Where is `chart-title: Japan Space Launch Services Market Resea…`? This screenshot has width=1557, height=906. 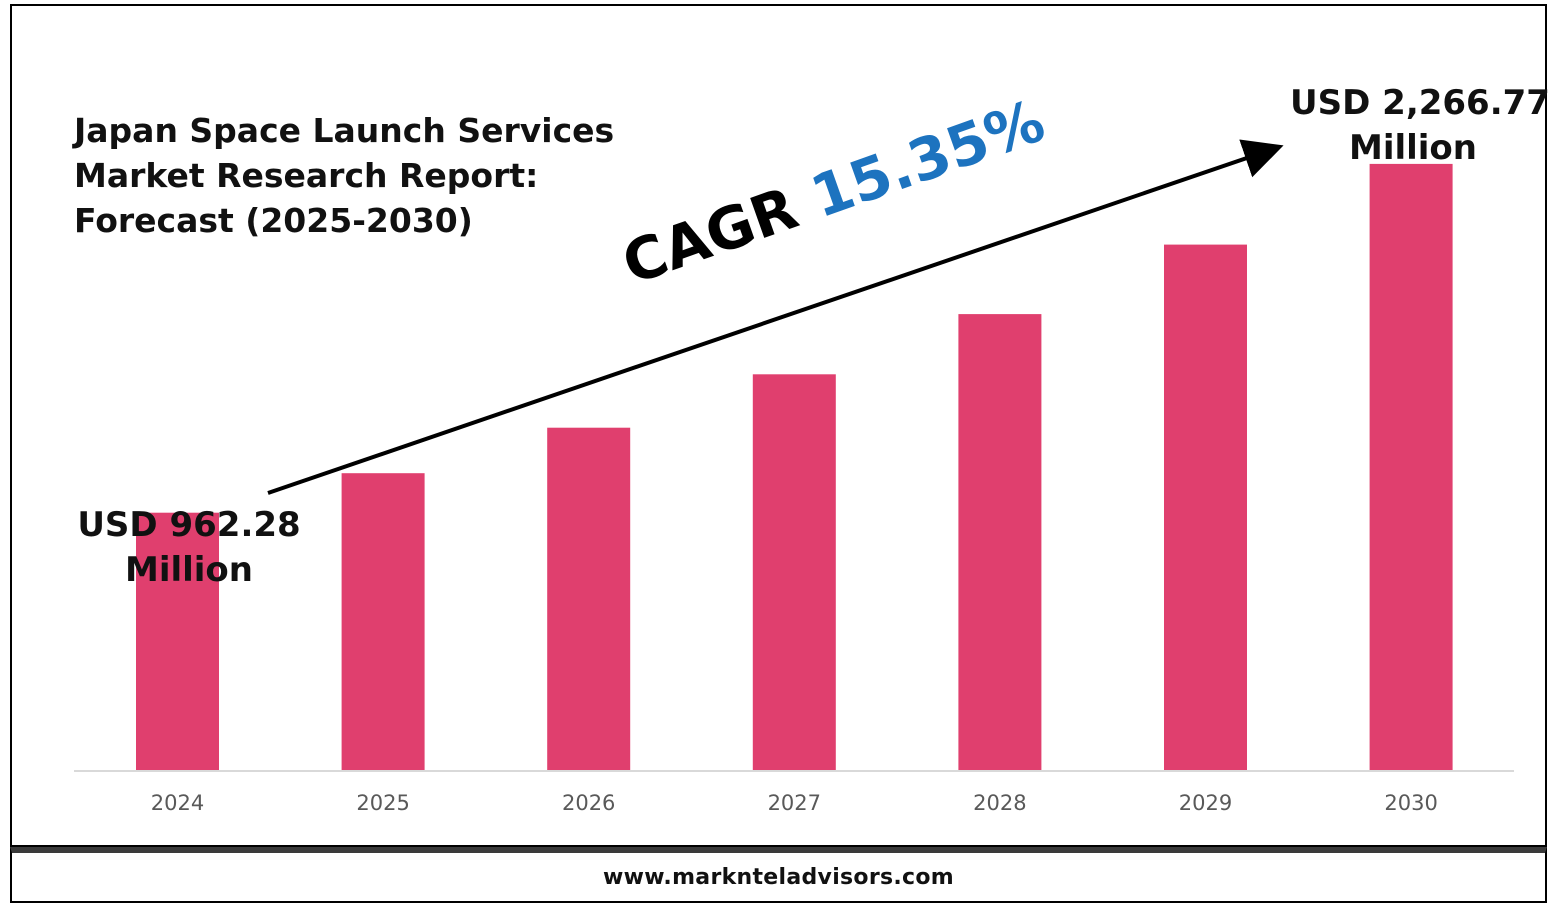
chart-title: Japan Space Launch Services Market Resea… is located at coordinates (384, 175).